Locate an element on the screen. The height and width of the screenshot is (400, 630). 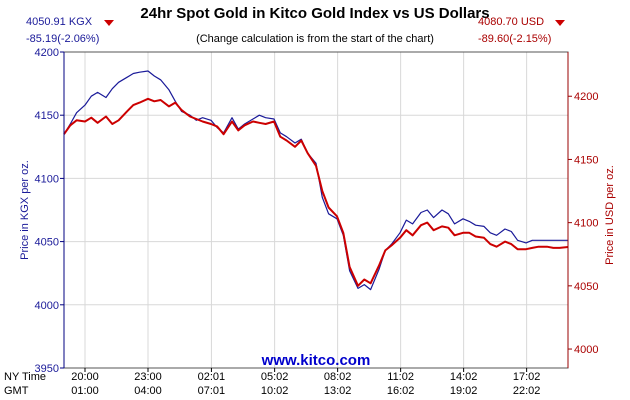
ny-time-label: 20:00 is located at coordinates (85, 377).